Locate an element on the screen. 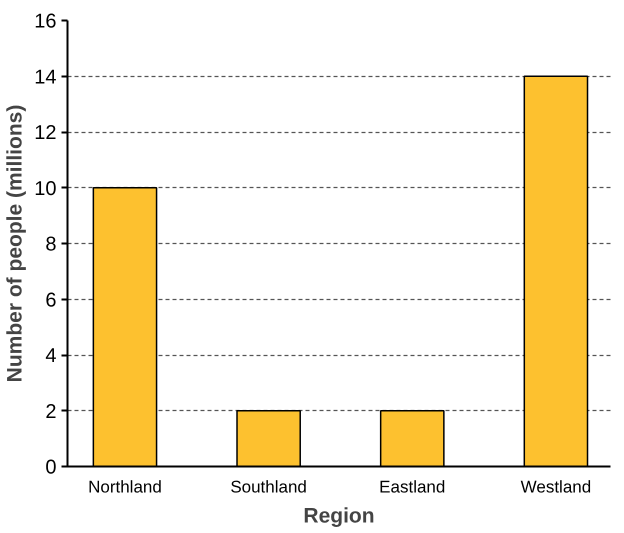 The width and height of the screenshot is (624, 533). x-axis-title: Region is located at coordinates (339, 516).